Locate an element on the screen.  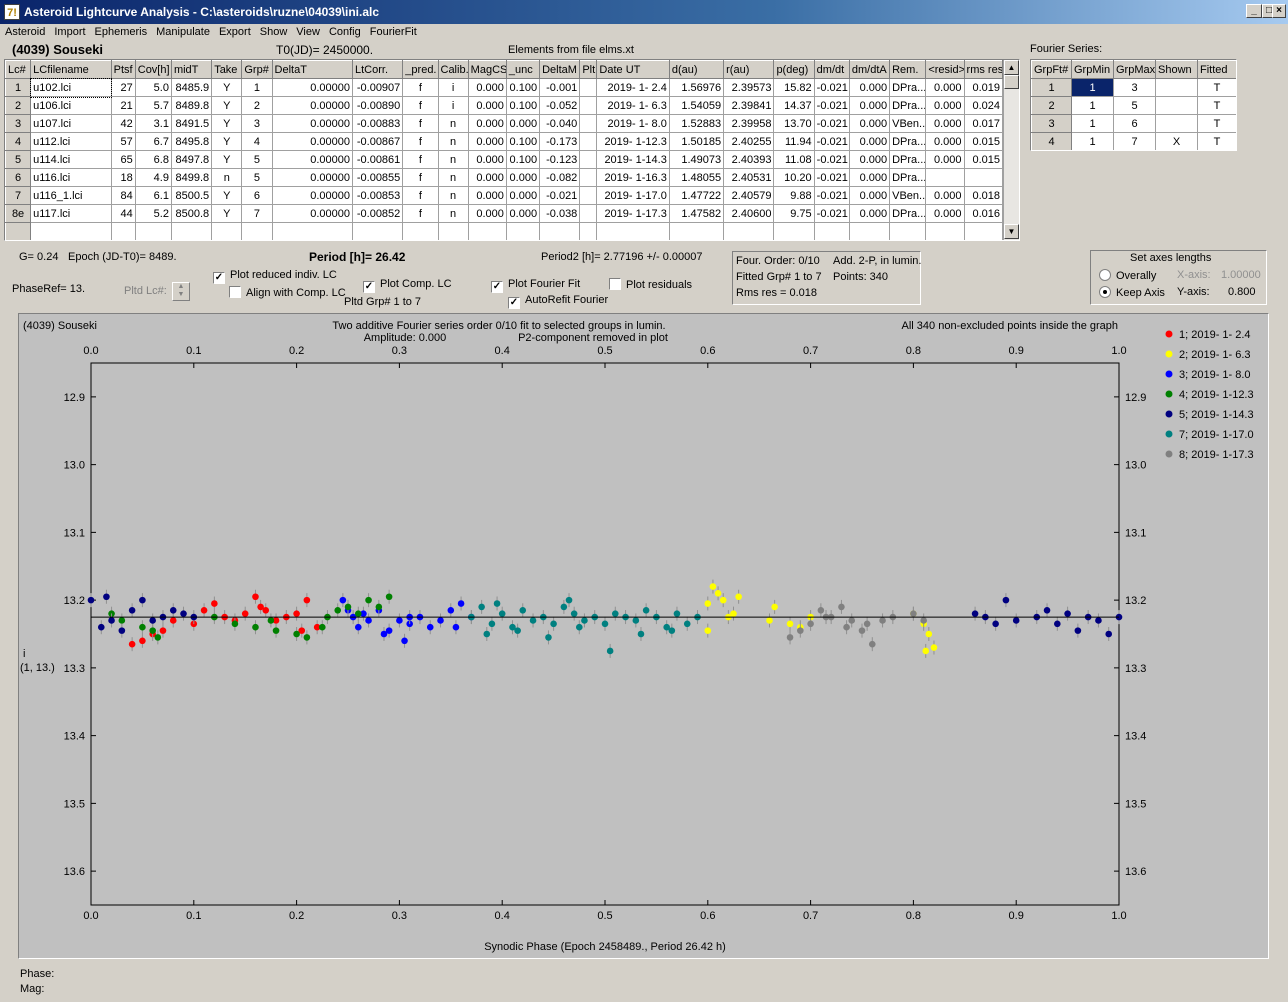
table-cell: 11.08 is located at coordinates (794, 159).